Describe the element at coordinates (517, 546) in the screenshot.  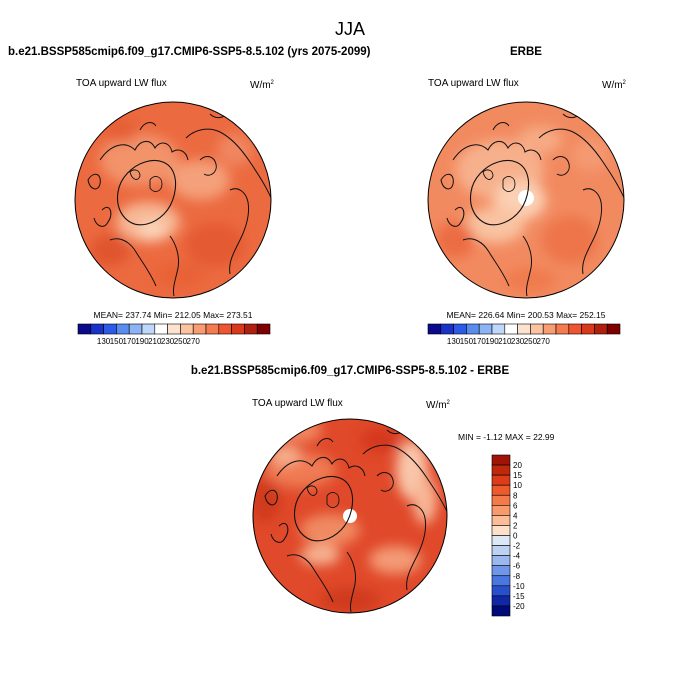
I see `colorbar-tick-label: -2` at that location.